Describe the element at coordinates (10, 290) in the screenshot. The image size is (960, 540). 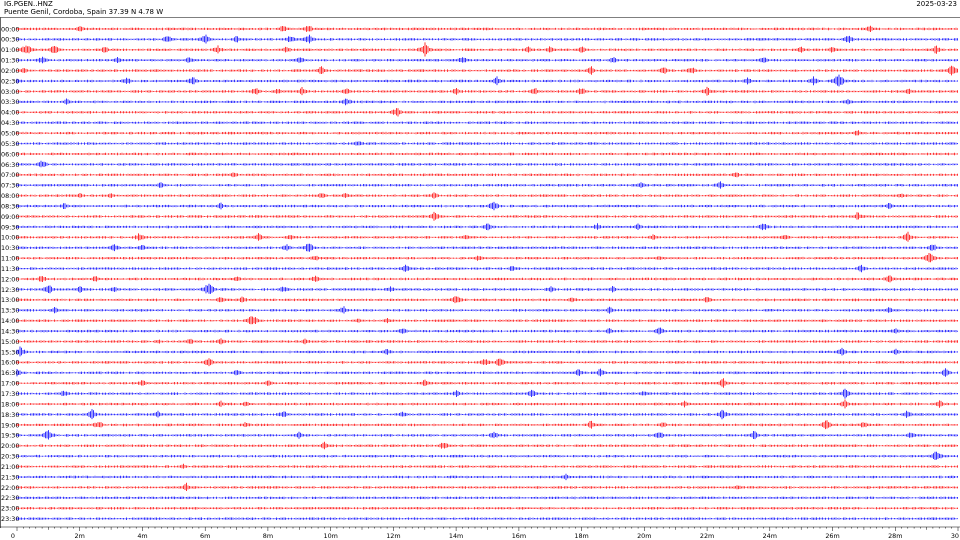
I see `row-time-label: 12:30` at that location.